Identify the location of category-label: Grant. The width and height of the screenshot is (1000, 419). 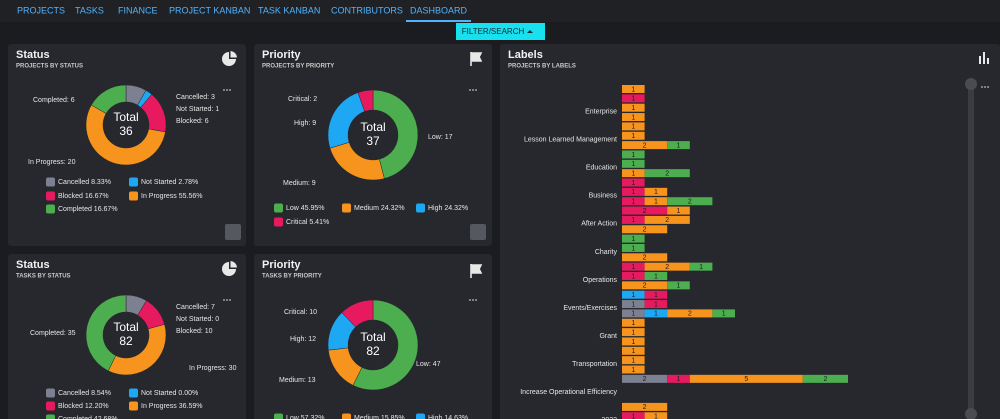
(608, 336).